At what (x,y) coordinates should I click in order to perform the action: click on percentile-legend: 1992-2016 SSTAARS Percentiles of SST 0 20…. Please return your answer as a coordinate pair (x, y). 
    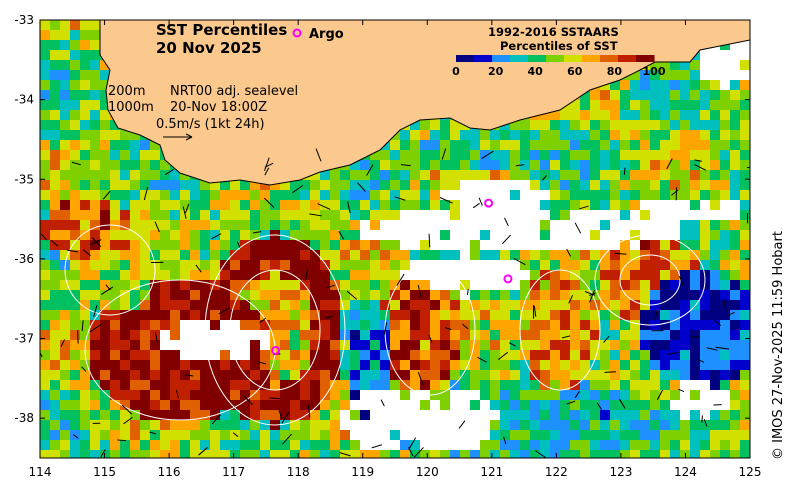
    Looking at the image, I should click on (559, 51).